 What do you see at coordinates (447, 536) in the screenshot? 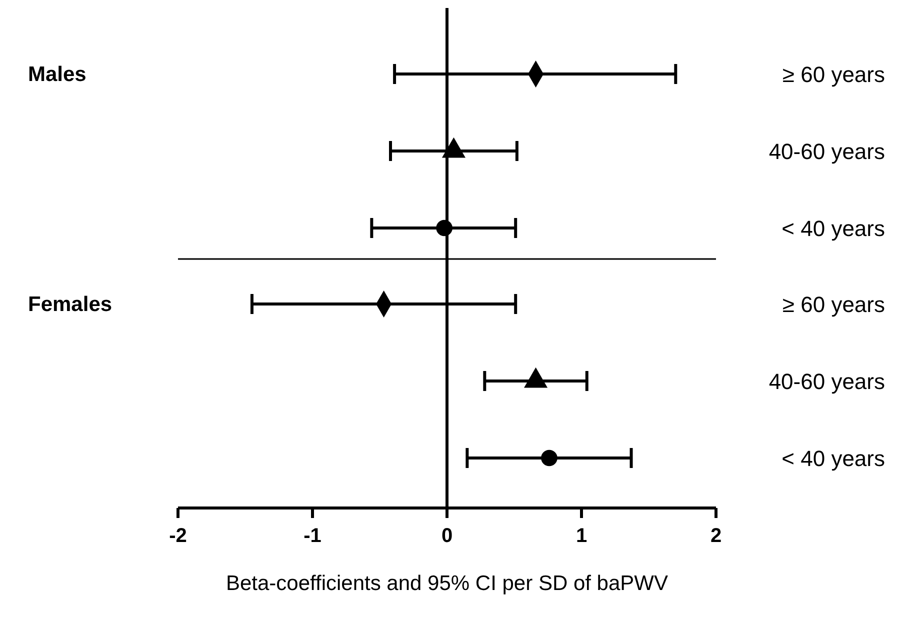
I see `x-tick-label: 0` at bounding box center [447, 536].